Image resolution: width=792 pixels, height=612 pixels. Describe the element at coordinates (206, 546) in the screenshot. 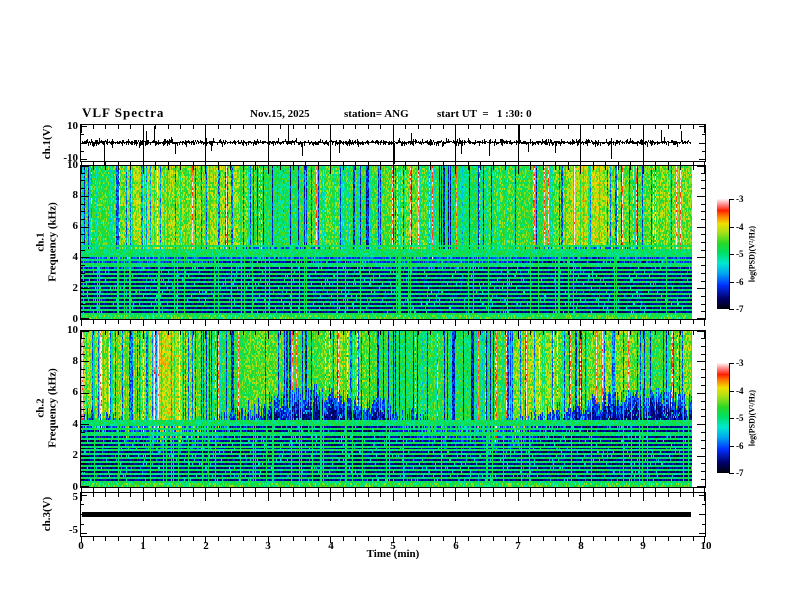

I see `x-tick-label: 2` at that location.